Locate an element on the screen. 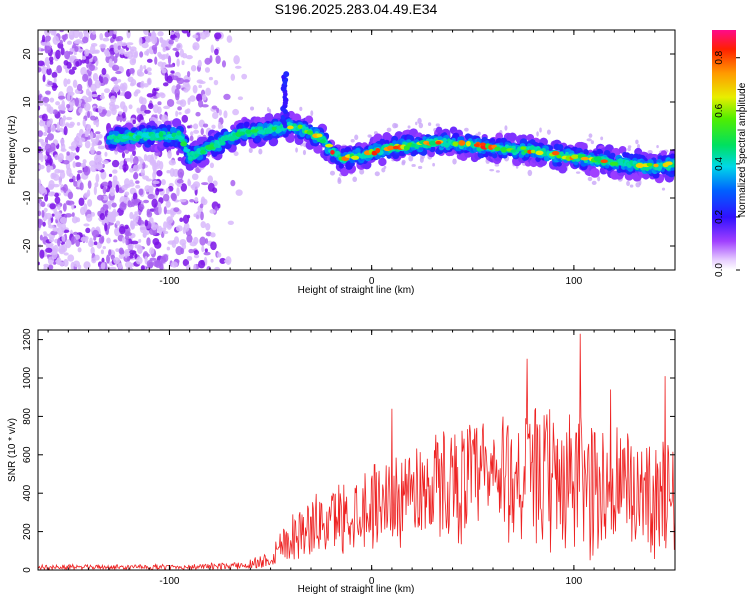 The width and height of the screenshot is (750, 600). snr-xtick-label: 0 is located at coordinates (372, 581).